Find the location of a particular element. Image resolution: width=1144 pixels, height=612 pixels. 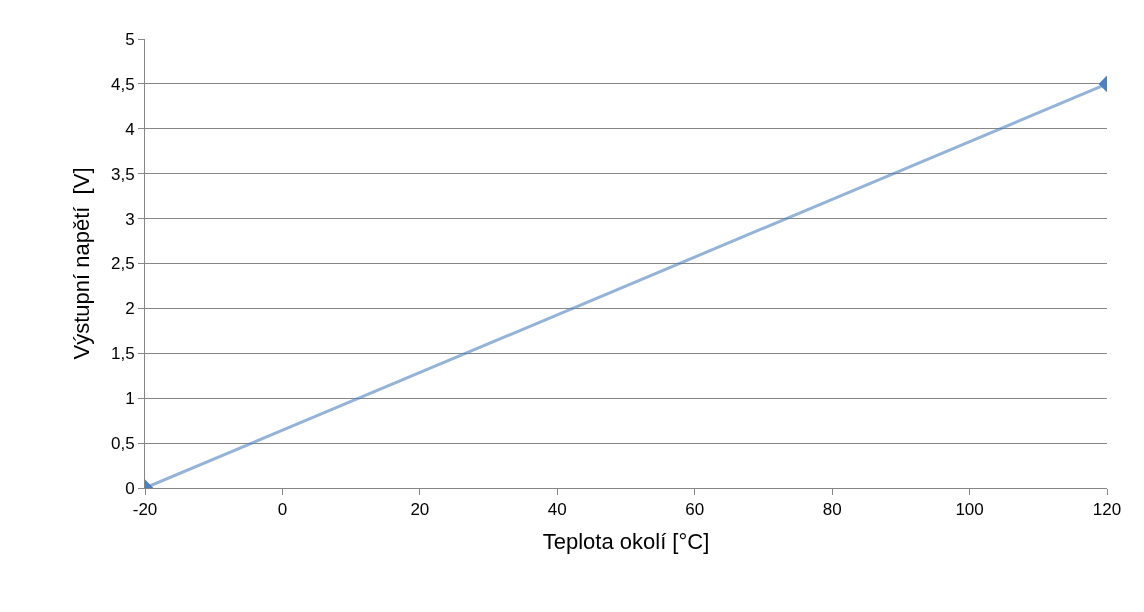

y-axis-title: Výstupní napětí [V] is located at coordinates (81, 263).